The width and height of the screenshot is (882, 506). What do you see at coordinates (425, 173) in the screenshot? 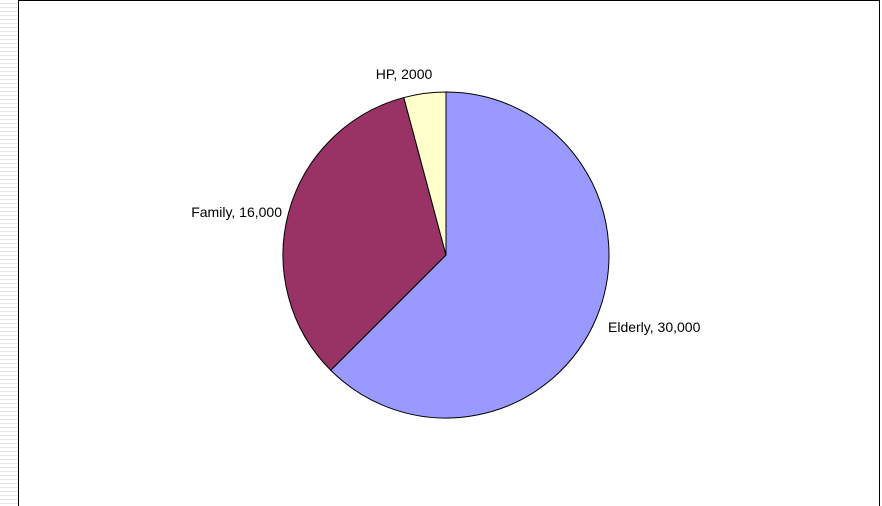
I see `pie-slice-hp` at bounding box center [425, 173].